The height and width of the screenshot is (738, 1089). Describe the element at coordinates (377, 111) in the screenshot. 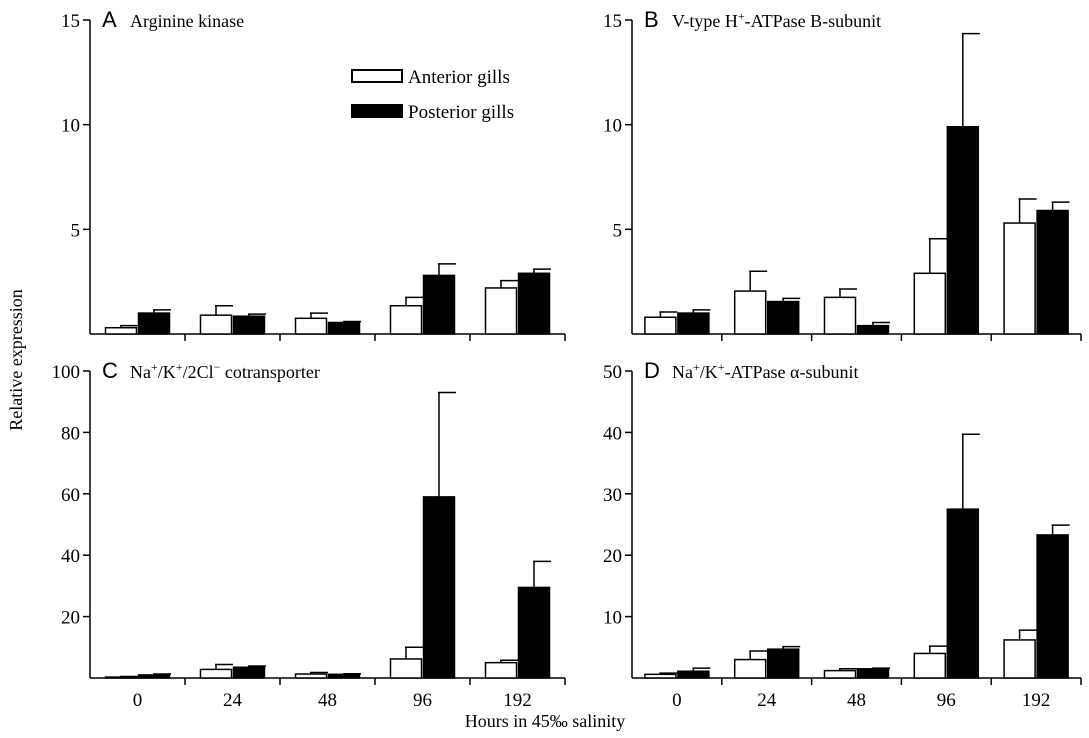

I see `legend-swatch-posterior` at that location.